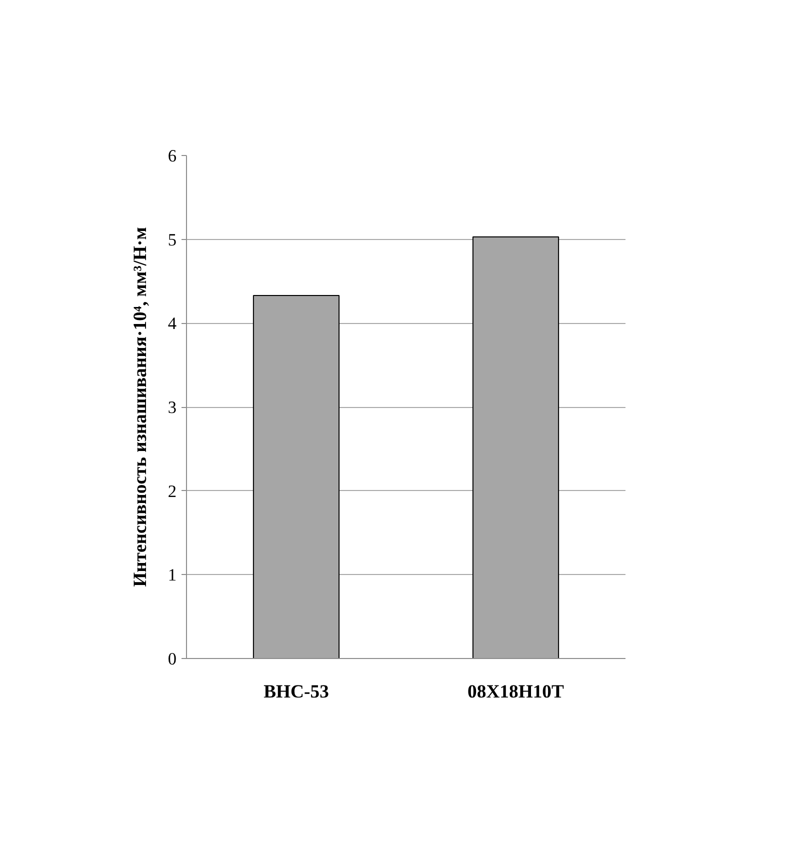 The width and height of the screenshot is (793, 864). Describe the element at coordinates (172, 491) in the screenshot. I see `y-tick-label: 2` at that location.